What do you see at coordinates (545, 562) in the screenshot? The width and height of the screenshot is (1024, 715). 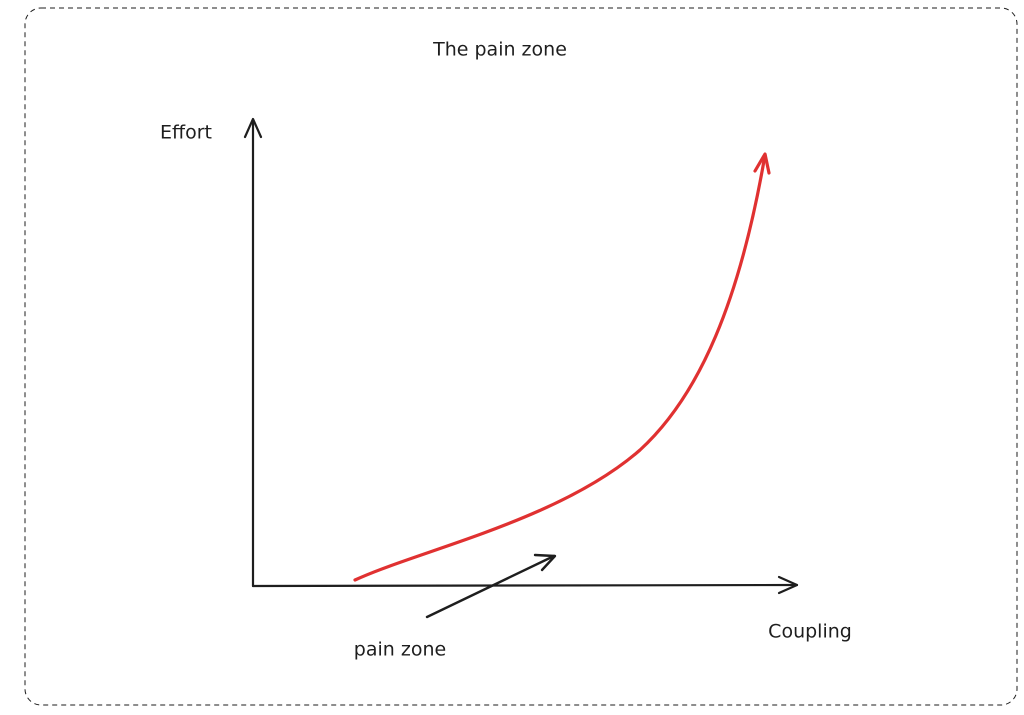 I see `annotation-arrowhead` at bounding box center [545, 562].